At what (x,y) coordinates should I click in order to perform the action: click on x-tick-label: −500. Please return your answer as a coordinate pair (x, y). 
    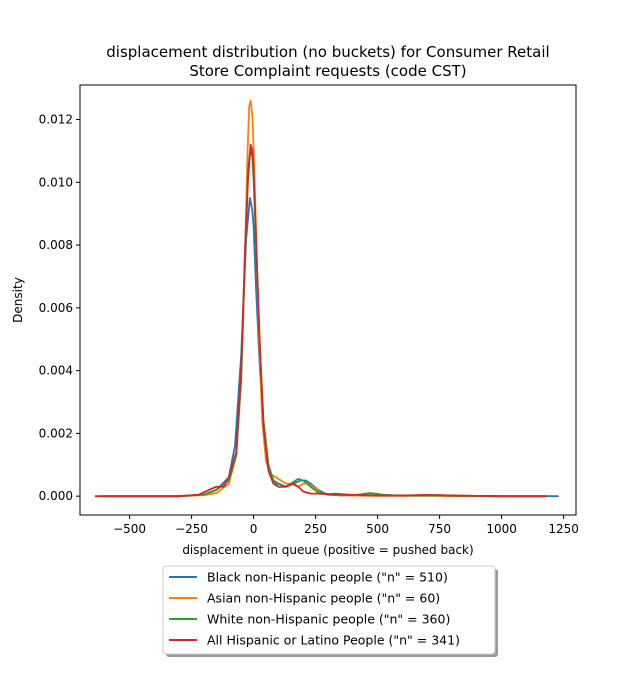
    Looking at the image, I should click on (129, 529).